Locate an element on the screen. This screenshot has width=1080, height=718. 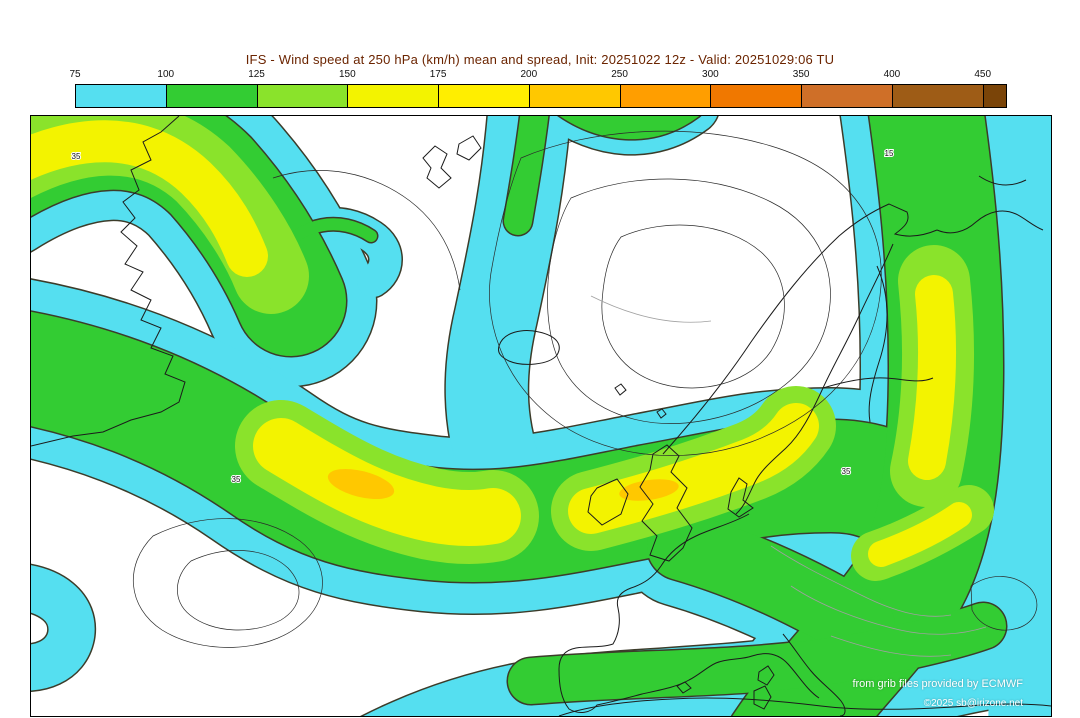
coast-sardinia is located at coordinates (762, 697).